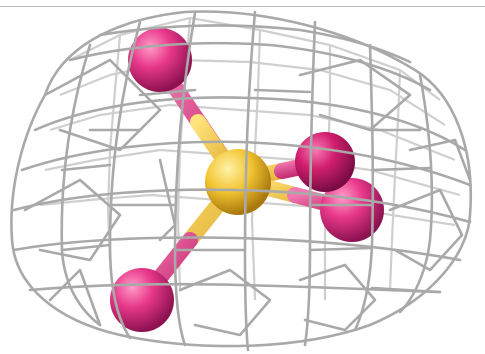 This screenshot has width=485, height=354. Describe the element at coordinates (238, 182) in the screenshot. I see `sulfur-atom` at that location.